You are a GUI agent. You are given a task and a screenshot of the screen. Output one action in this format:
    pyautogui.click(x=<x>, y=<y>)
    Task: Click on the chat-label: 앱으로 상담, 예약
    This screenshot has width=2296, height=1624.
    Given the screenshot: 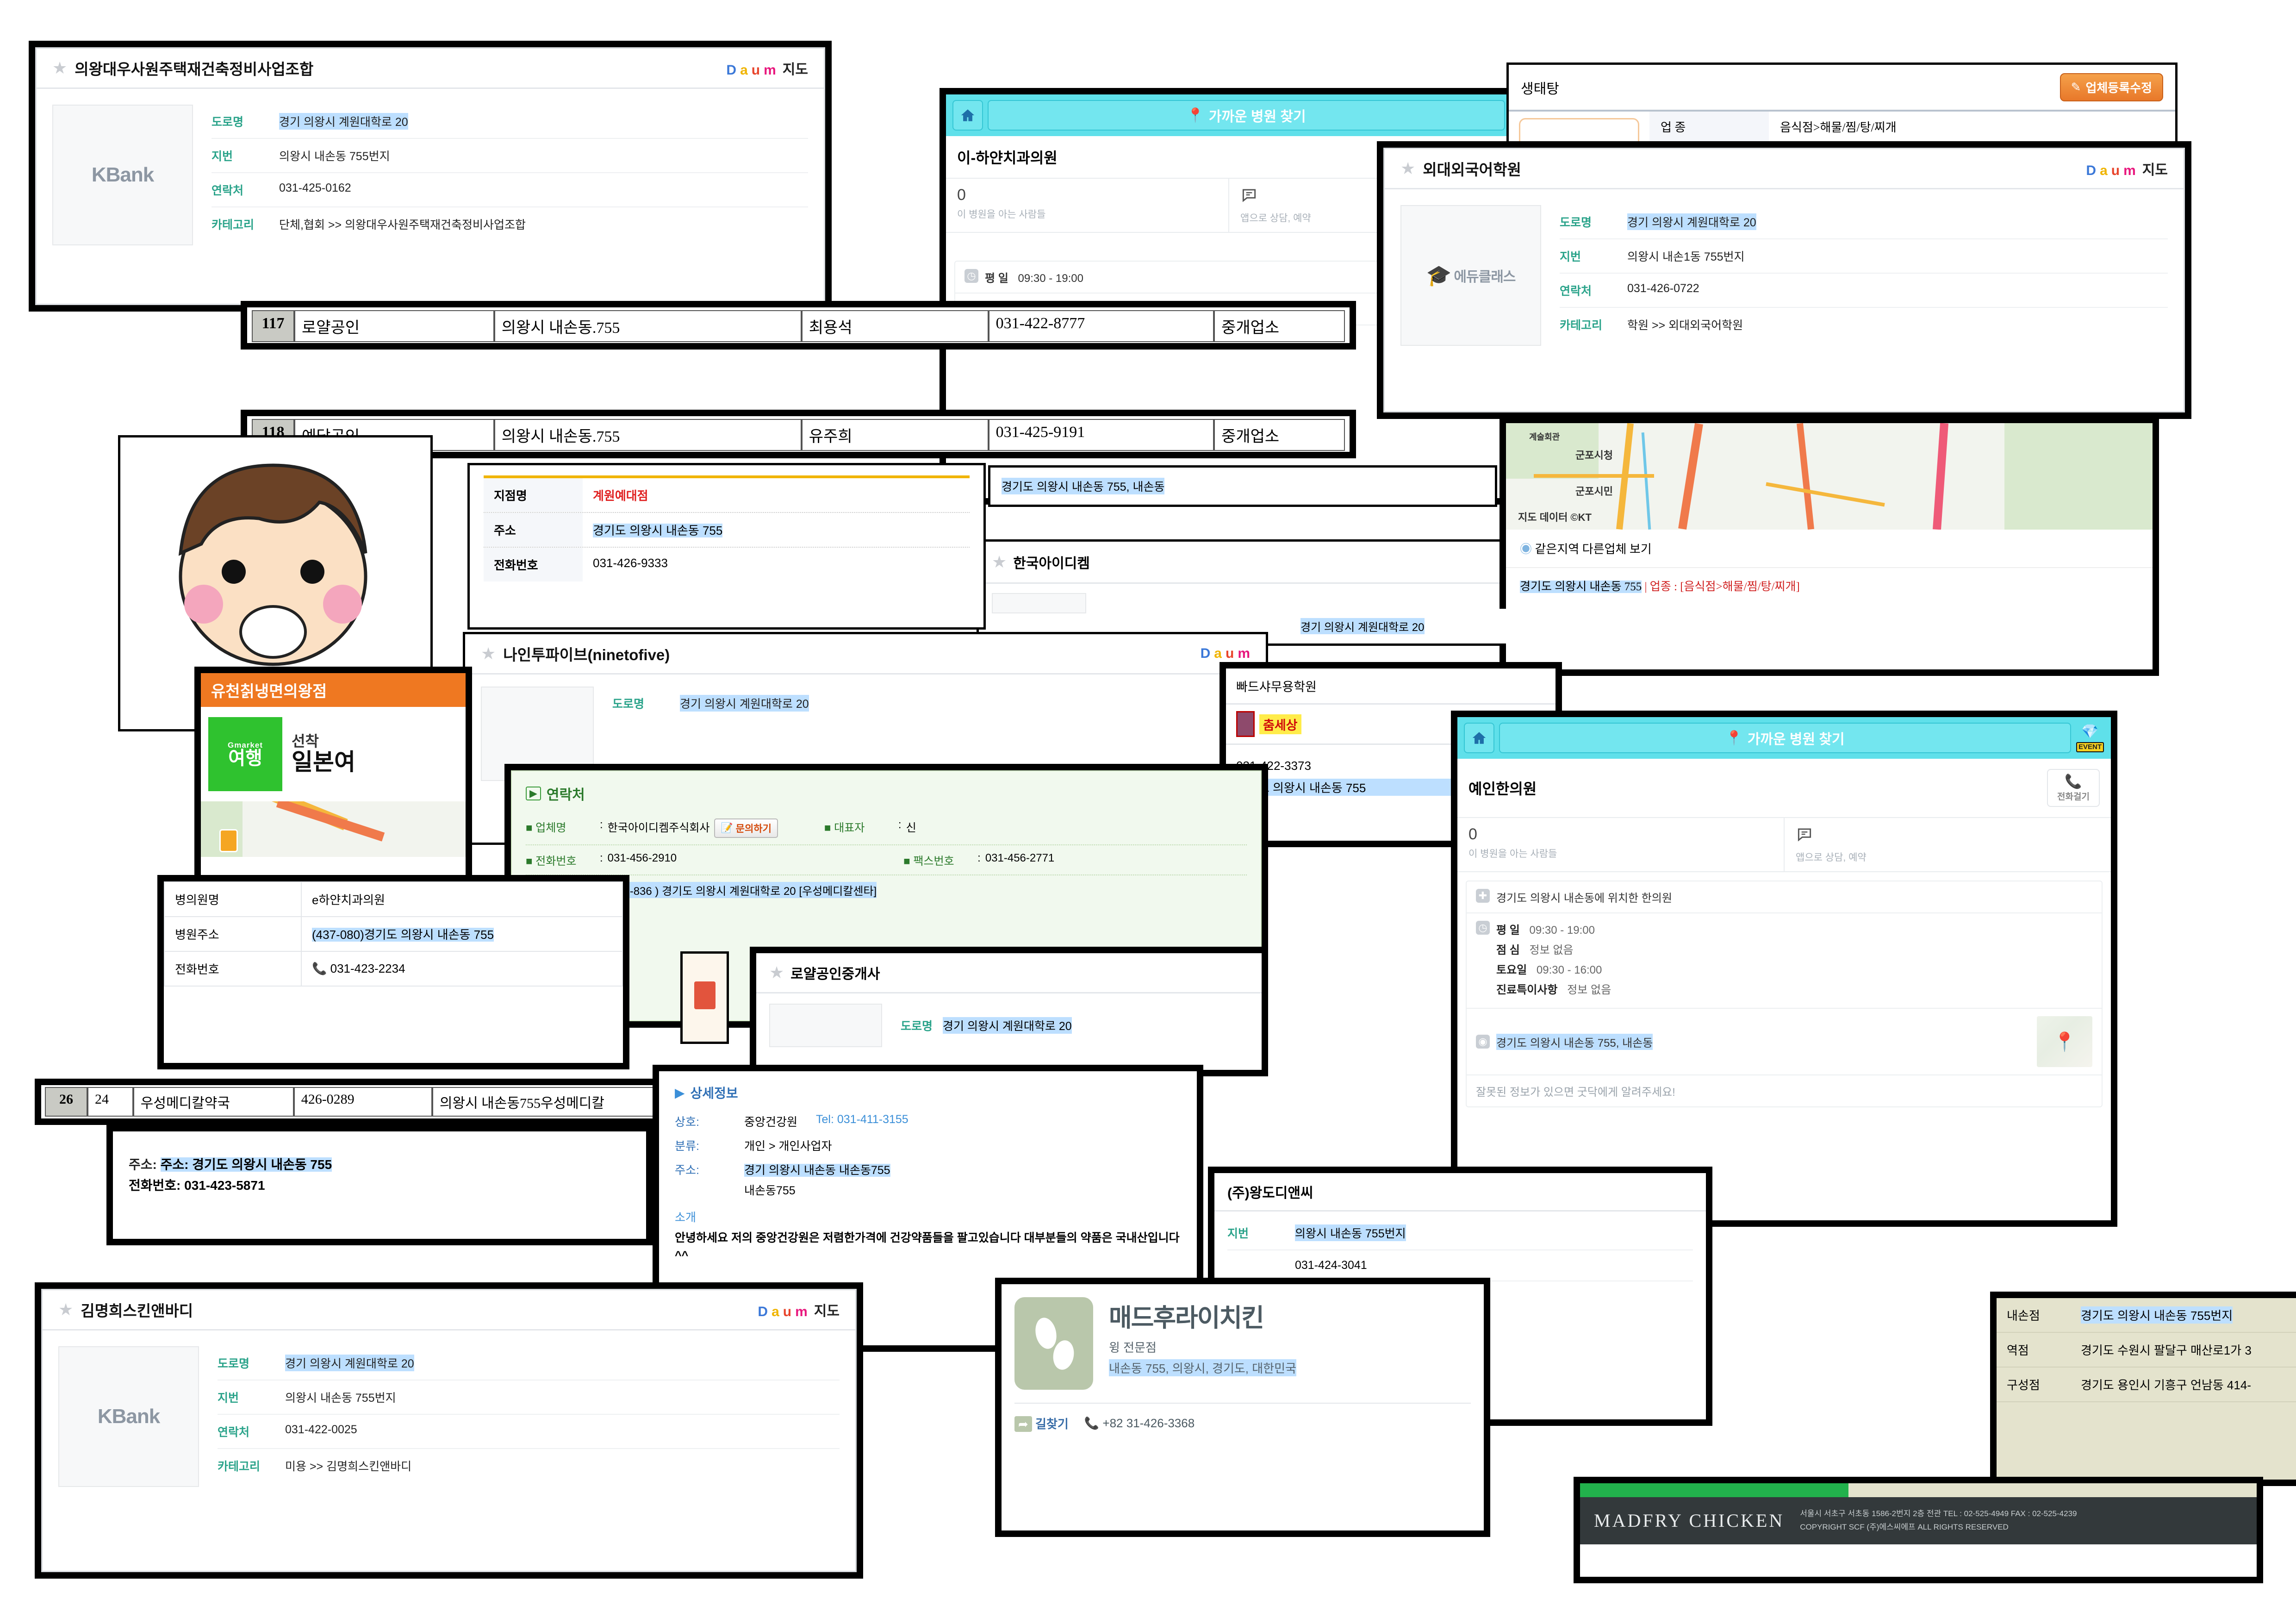 What is the action you would take?
    pyautogui.click(x=1831, y=857)
    